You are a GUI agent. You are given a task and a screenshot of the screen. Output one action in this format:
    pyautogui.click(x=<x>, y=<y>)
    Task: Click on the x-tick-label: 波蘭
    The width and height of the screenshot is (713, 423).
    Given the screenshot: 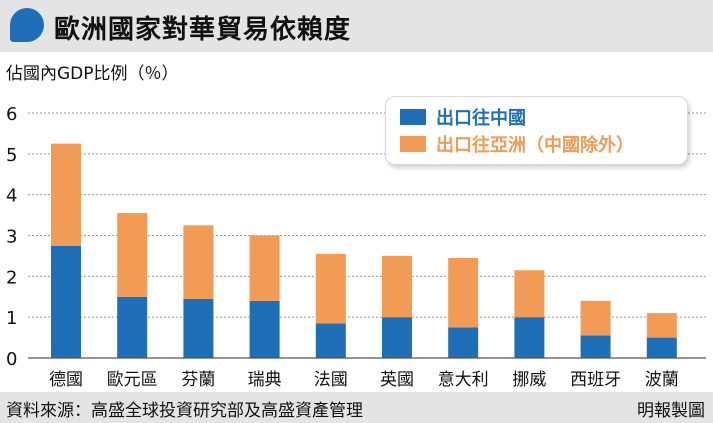 What is the action you would take?
    pyautogui.click(x=662, y=380)
    